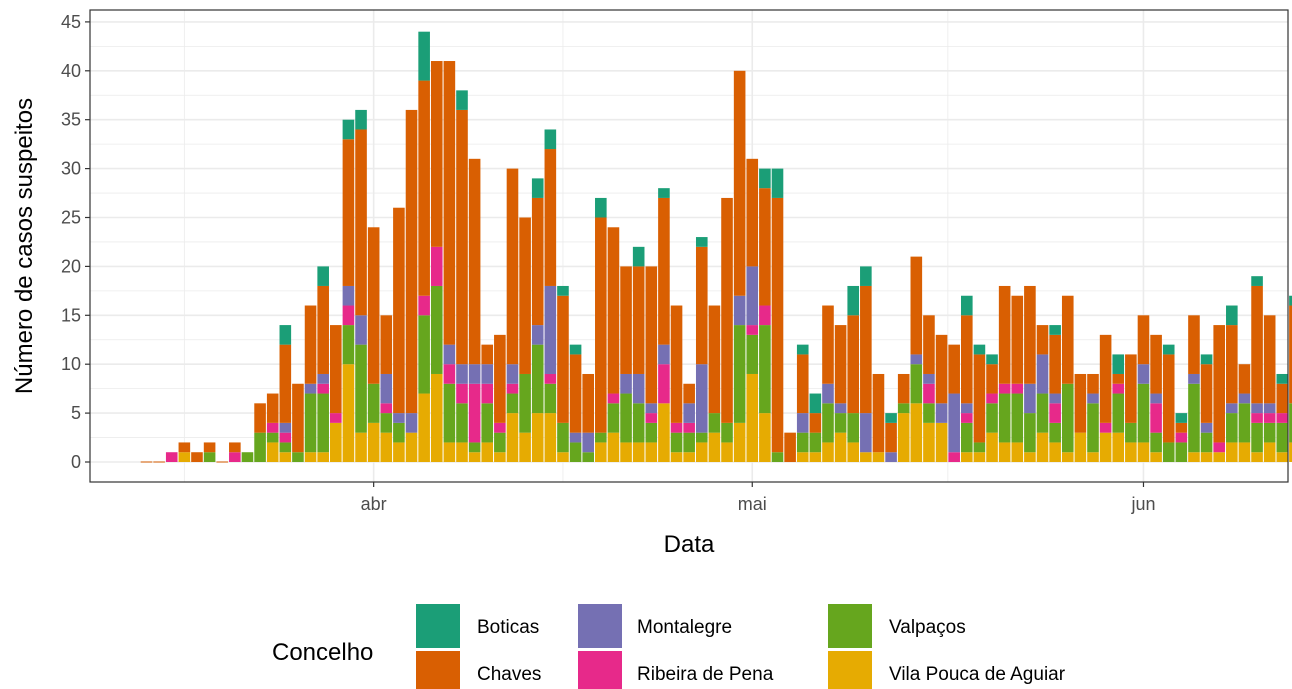 The height and width of the screenshot is (689, 1292). What do you see at coordinates (438, 670) in the screenshot?
I see `legend-swatch-chaves` at bounding box center [438, 670].